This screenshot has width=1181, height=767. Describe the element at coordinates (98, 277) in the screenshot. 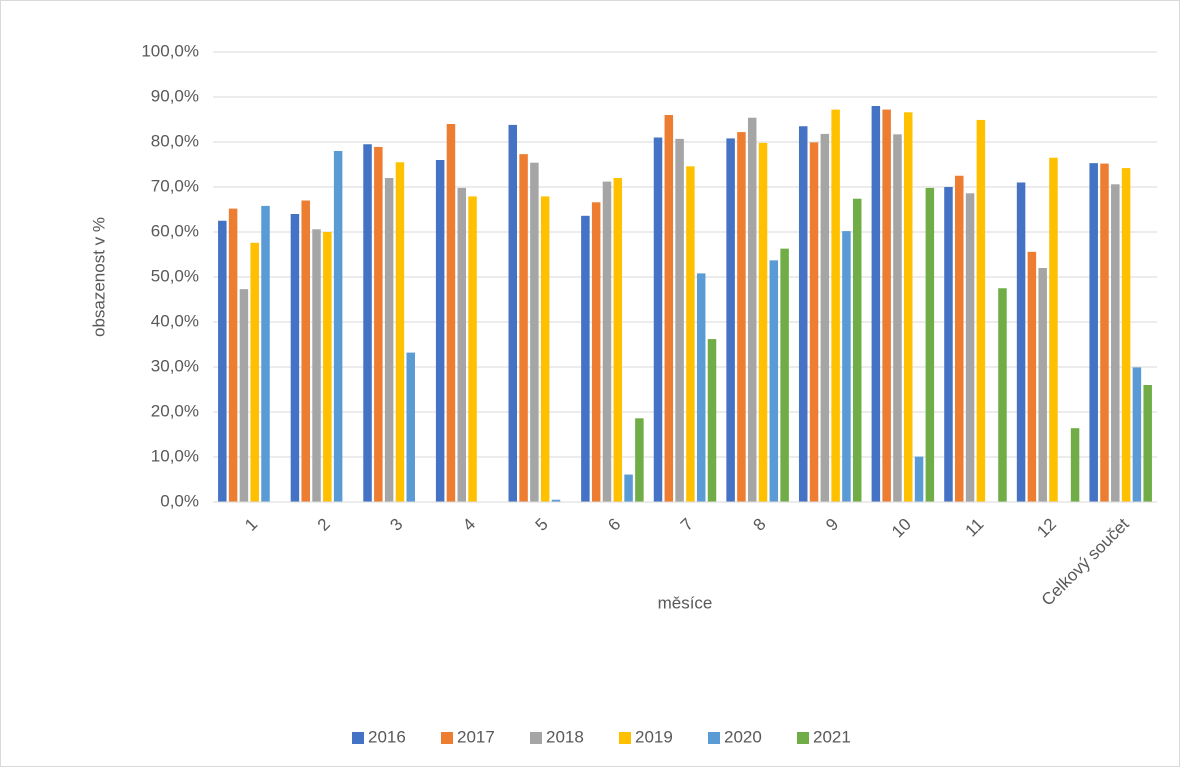

I see `y-axis-label: obsazenost v %` at that location.